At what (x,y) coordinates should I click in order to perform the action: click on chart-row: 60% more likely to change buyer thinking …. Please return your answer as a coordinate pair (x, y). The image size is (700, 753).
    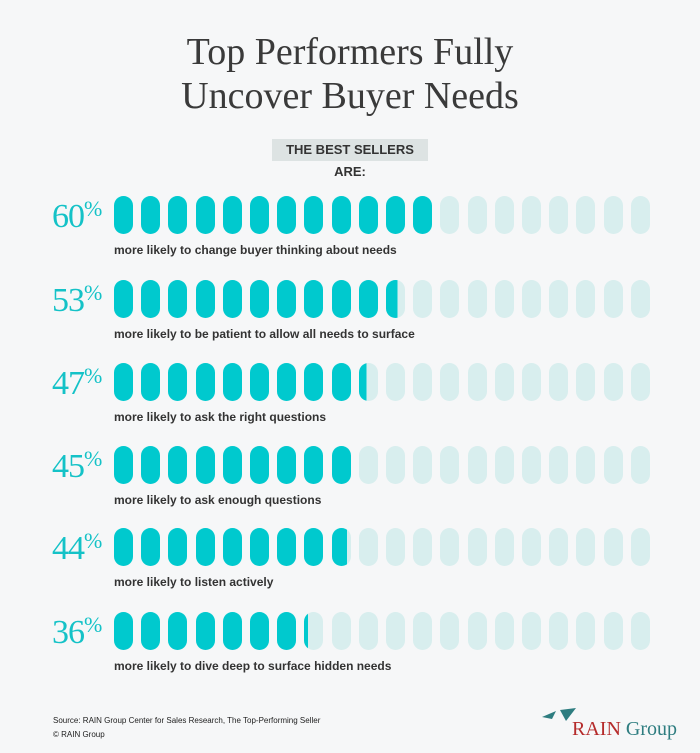
    Looking at the image, I should click on (350, 231).